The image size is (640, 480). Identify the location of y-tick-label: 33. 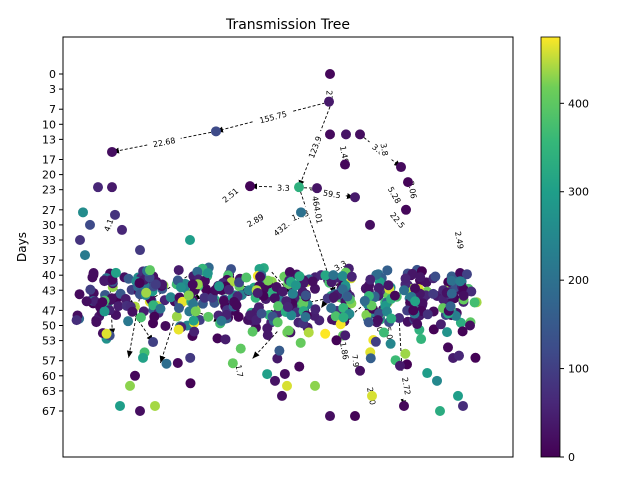
(49, 240).